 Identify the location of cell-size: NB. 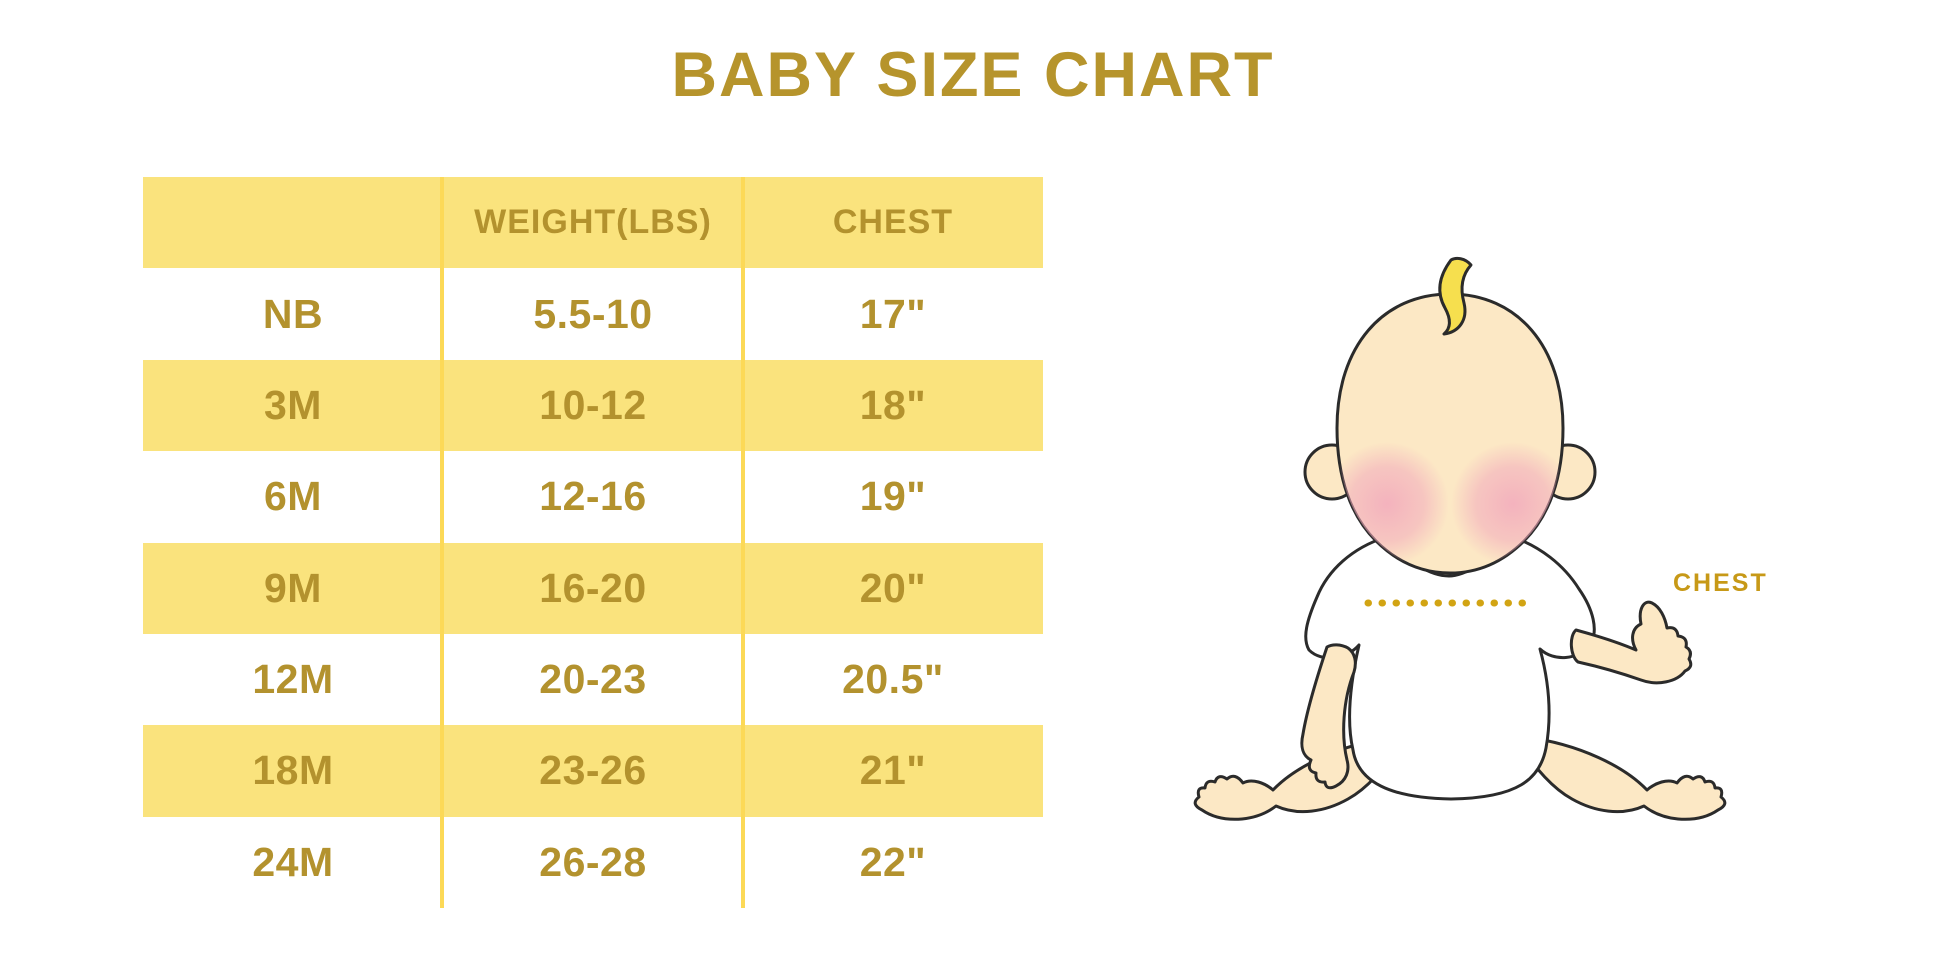
(293, 313).